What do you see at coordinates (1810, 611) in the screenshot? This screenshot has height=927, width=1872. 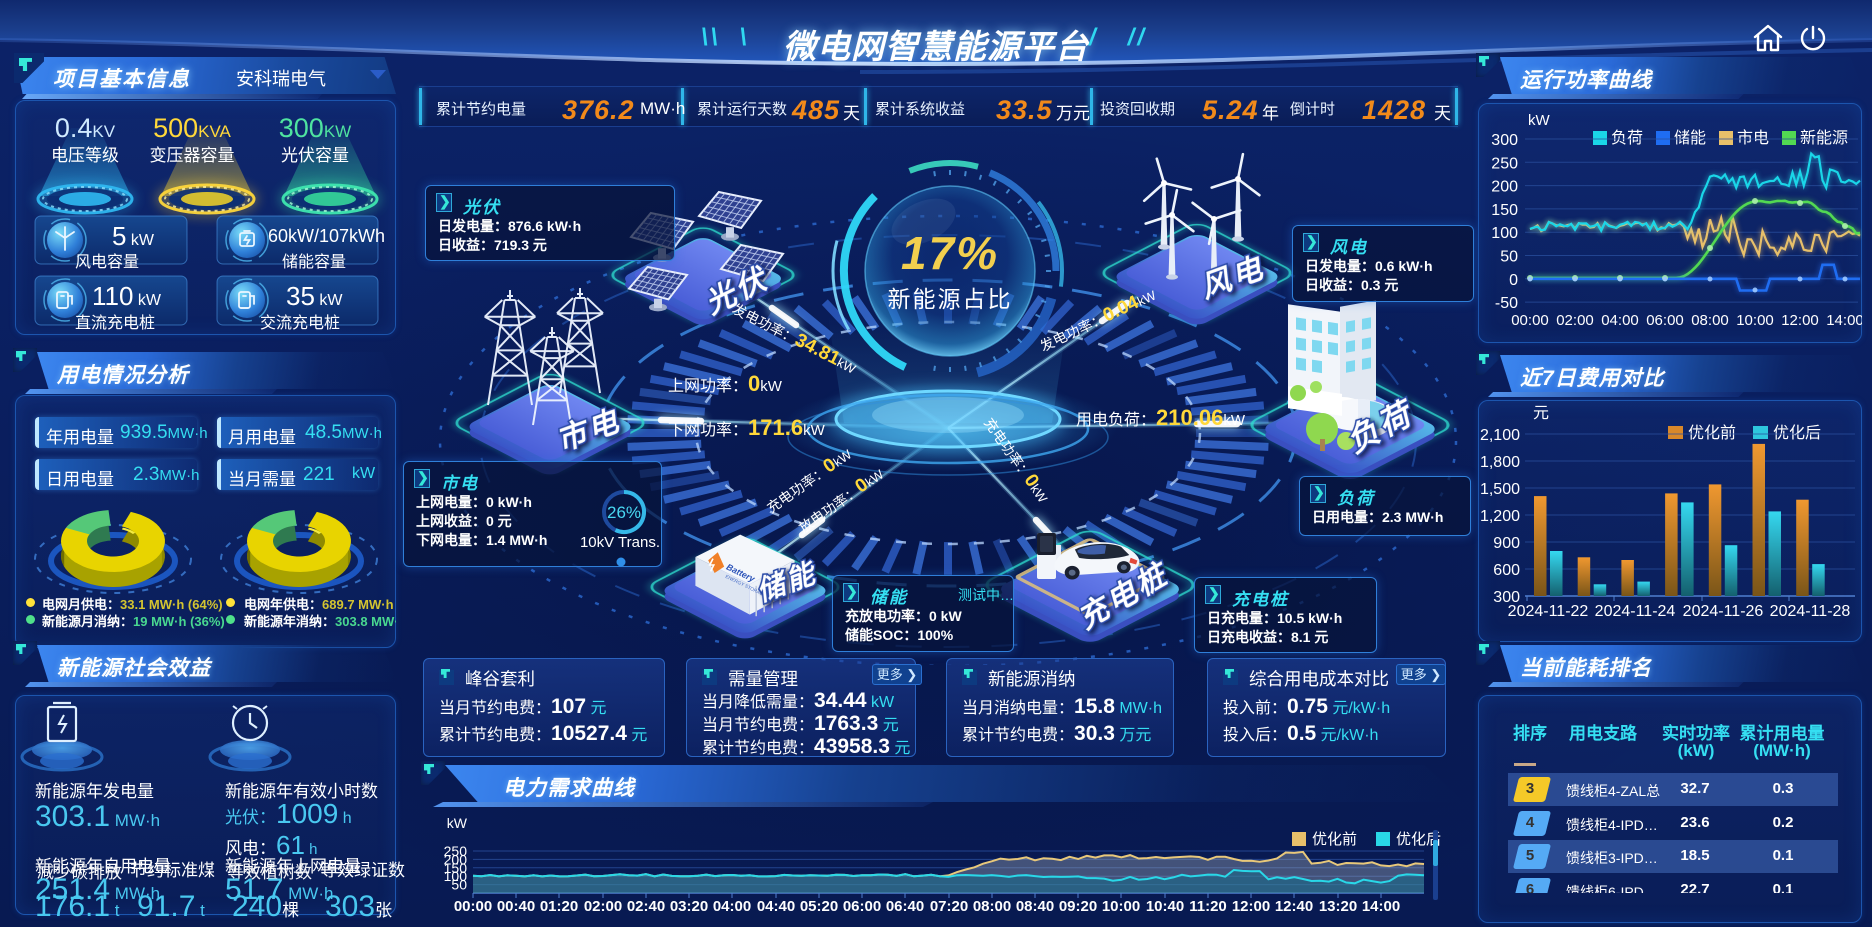 I see `svg-text: 2024-11-28` at bounding box center [1810, 611].